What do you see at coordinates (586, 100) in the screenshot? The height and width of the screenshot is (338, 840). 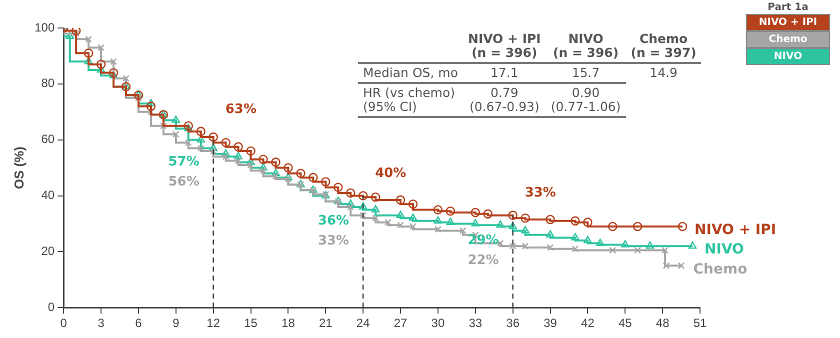 I see `annotation: 0.90 (0.77-1.06)` at bounding box center [586, 100].